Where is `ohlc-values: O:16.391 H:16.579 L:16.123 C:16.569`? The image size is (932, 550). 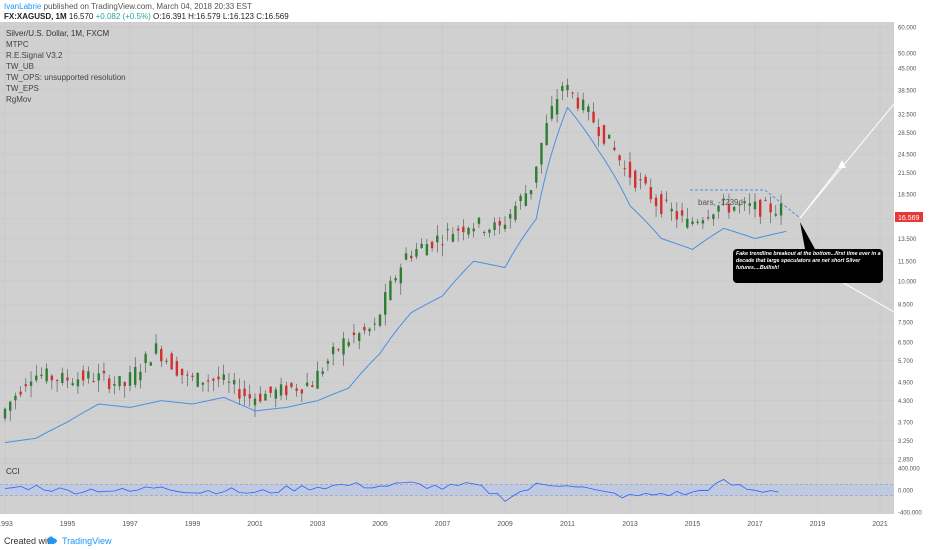
ohlc-values: O:16.391 H:16.579 L:16.123 C:16.569 is located at coordinates (221, 16).